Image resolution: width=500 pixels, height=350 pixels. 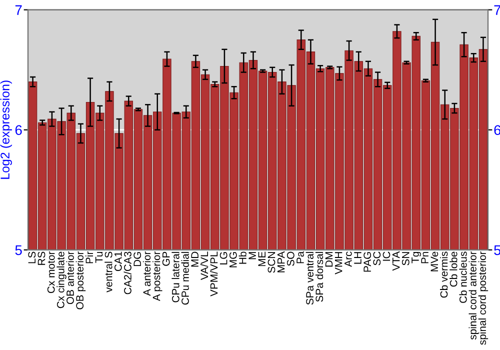 What do you see at coordinates (89, 257) in the screenshot?
I see `x-tick-label: Pir` at bounding box center [89, 257].